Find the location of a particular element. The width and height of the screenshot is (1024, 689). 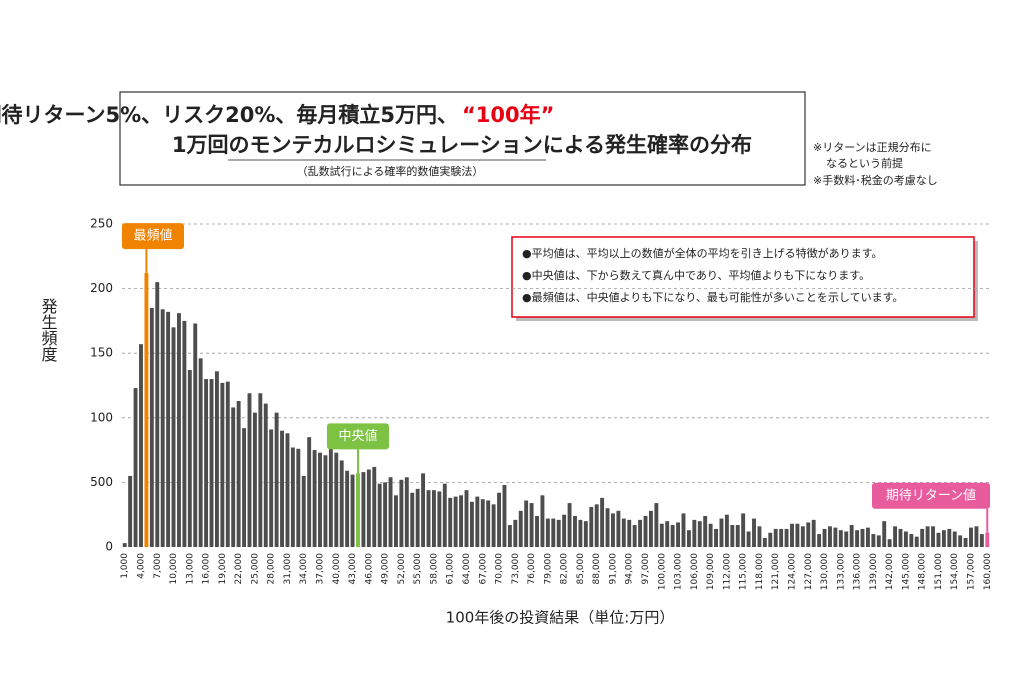

y-tick-label: 200 is located at coordinates (101, 288).